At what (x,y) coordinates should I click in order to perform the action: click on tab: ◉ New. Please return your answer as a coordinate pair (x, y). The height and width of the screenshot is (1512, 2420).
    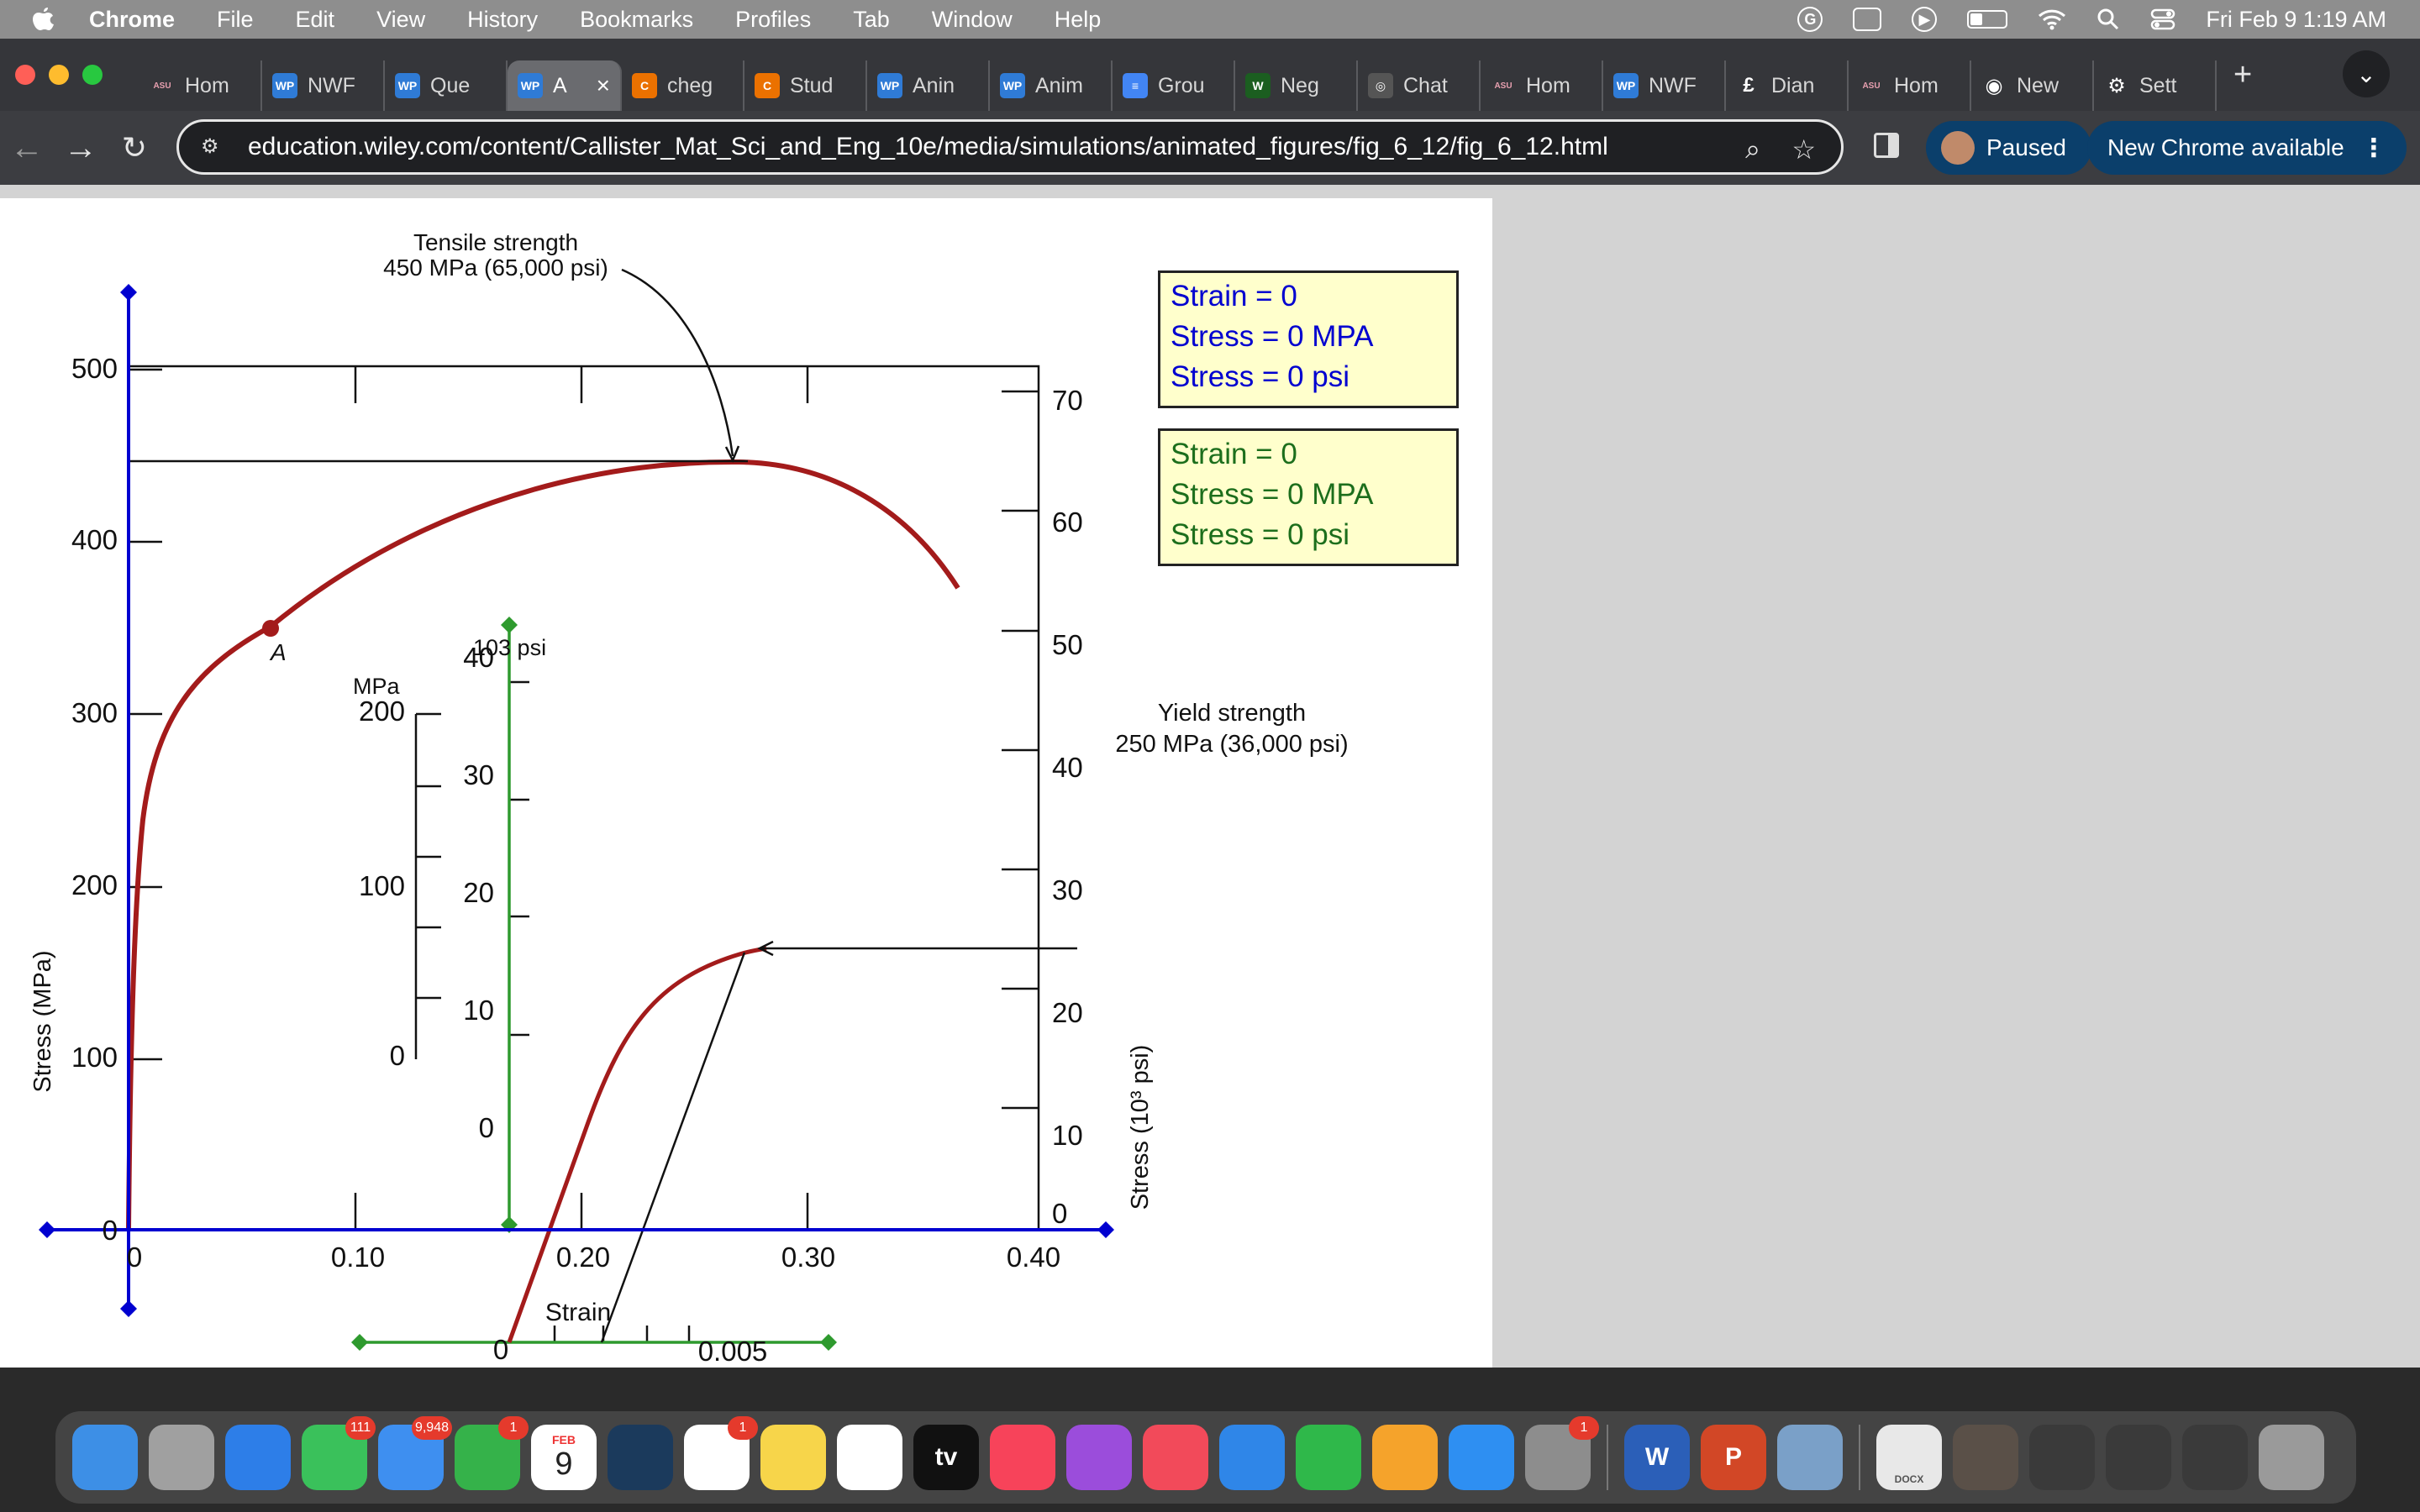
    Looking at the image, I should click on (2033, 85).